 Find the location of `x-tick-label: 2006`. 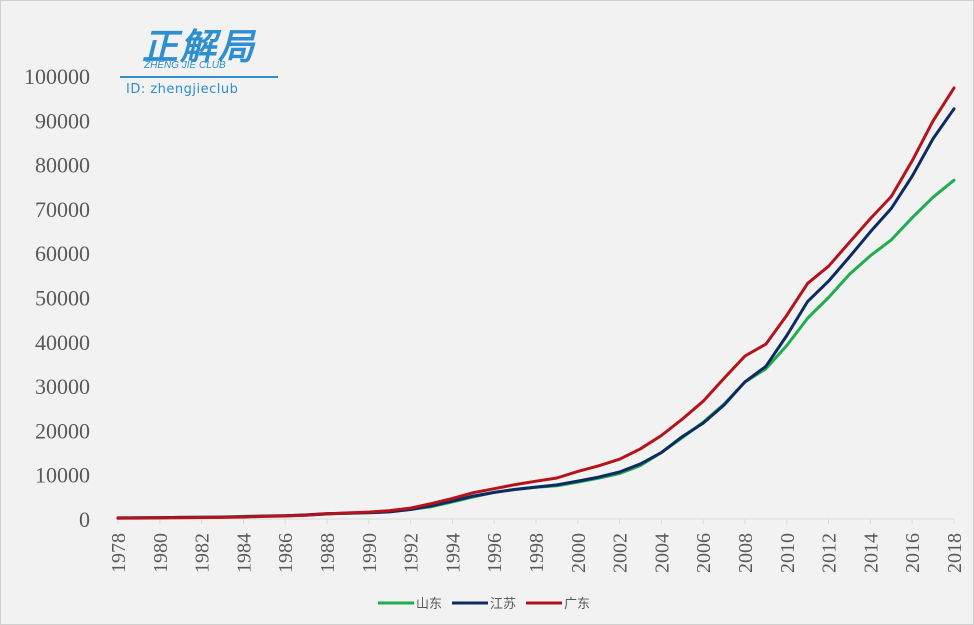

x-tick-label: 2006 is located at coordinates (704, 553).